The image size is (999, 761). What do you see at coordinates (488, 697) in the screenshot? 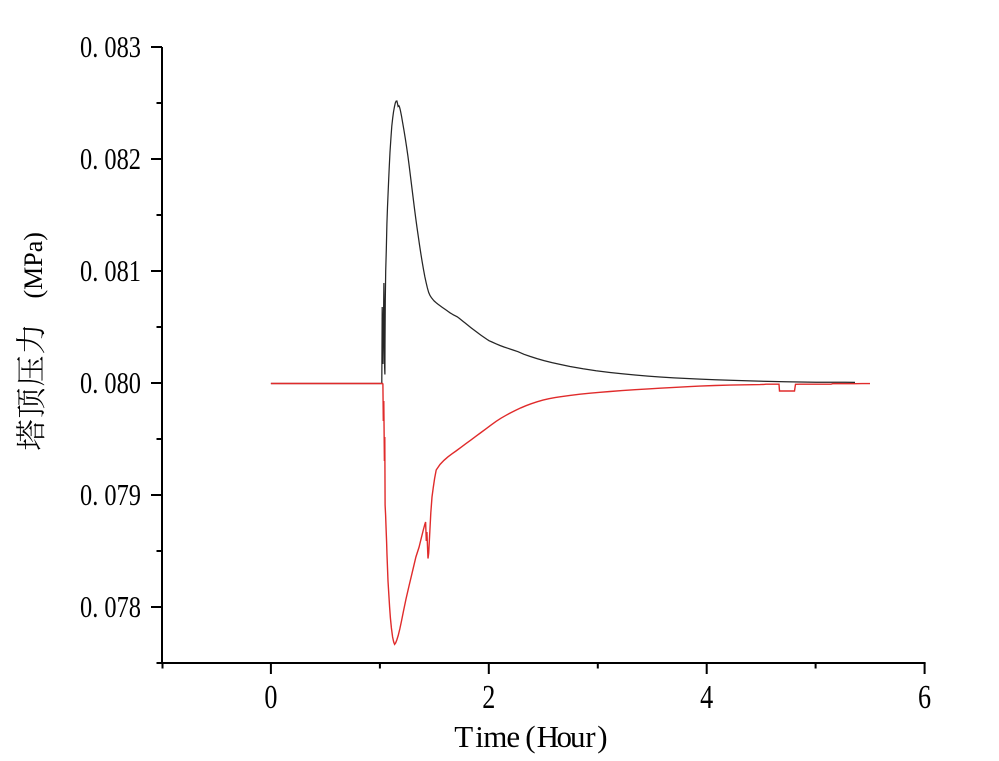
I see `svg-text: 2` at bounding box center [488, 697].